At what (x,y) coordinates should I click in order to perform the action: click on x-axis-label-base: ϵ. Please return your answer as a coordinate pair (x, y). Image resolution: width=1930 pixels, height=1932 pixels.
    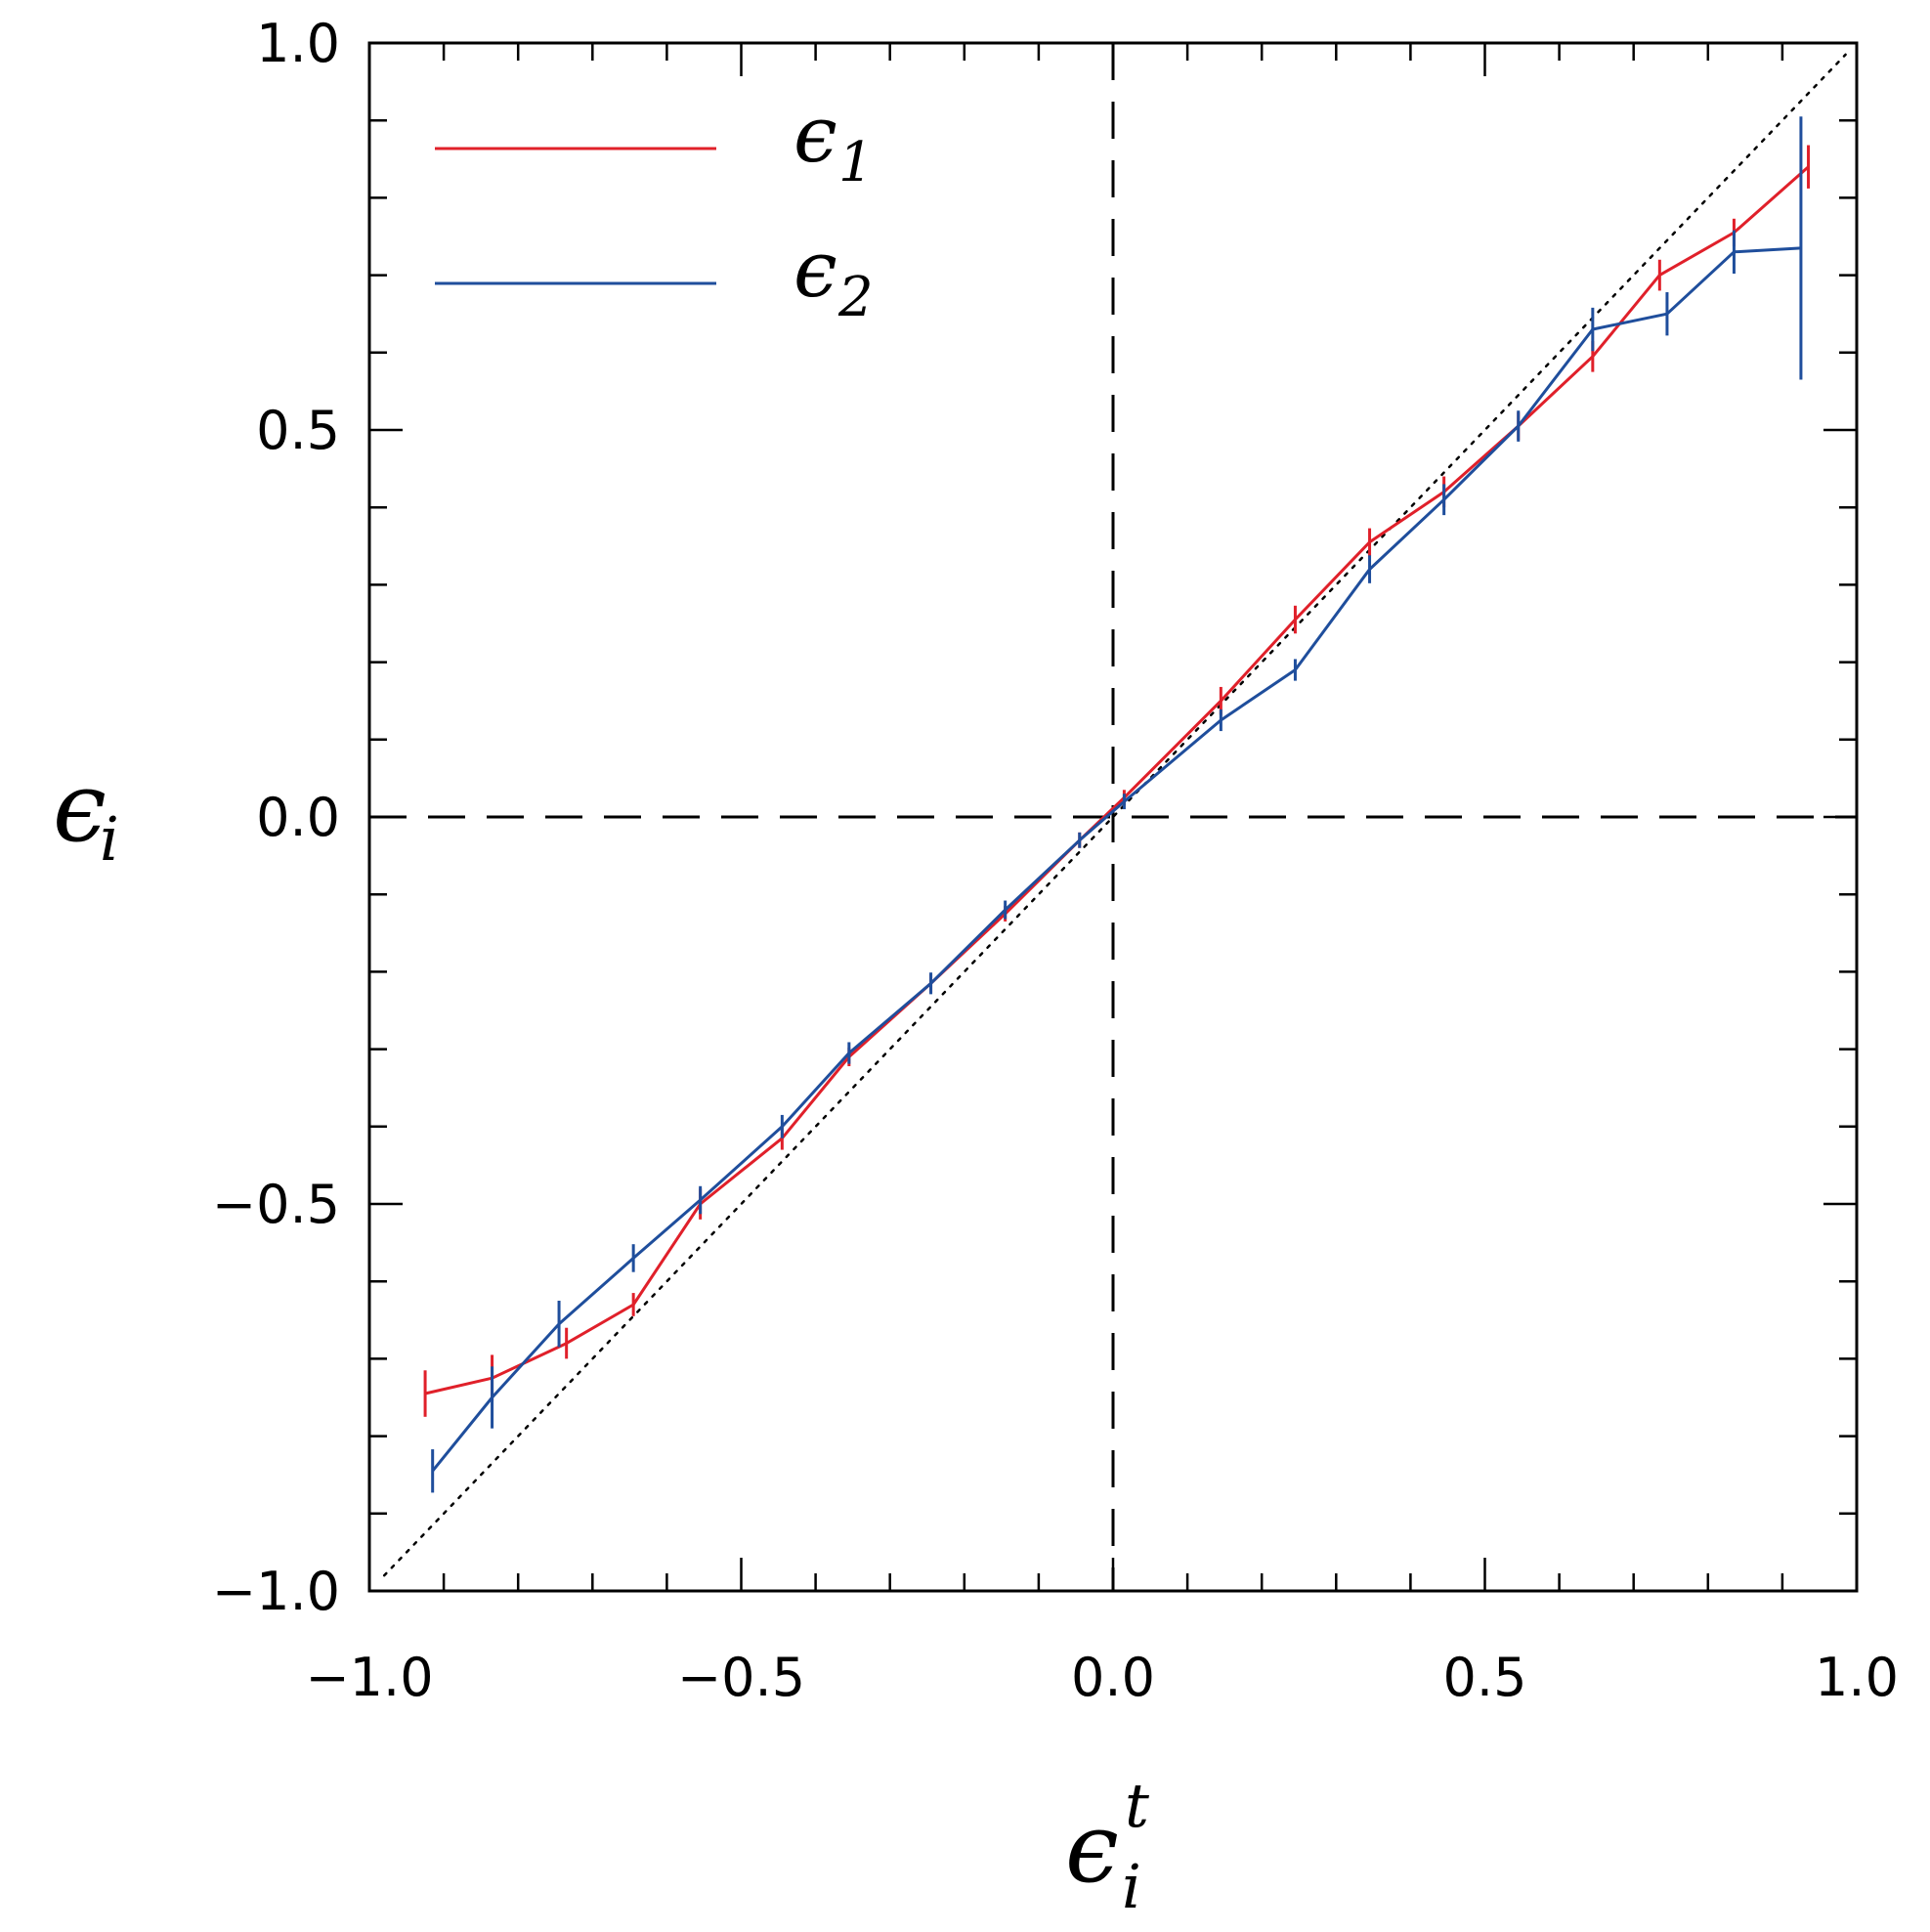
    Looking at the image, I should click on (1092, 1849).